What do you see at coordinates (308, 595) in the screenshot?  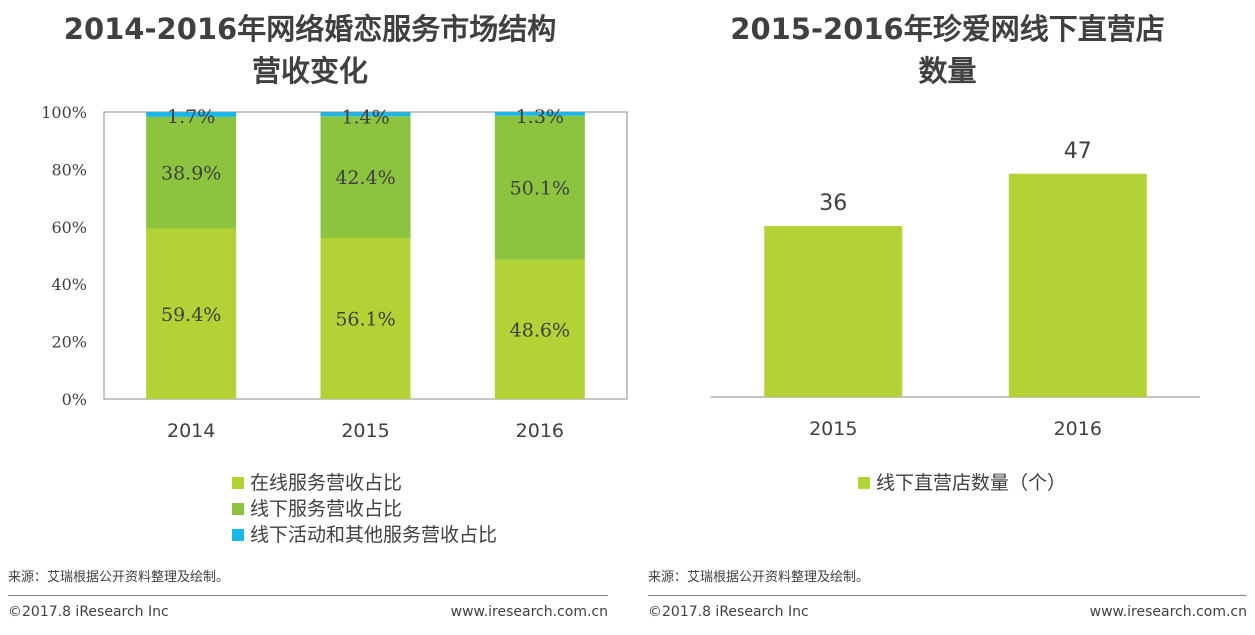 I see `left-footer-divider` at bounding box center [308, 595].